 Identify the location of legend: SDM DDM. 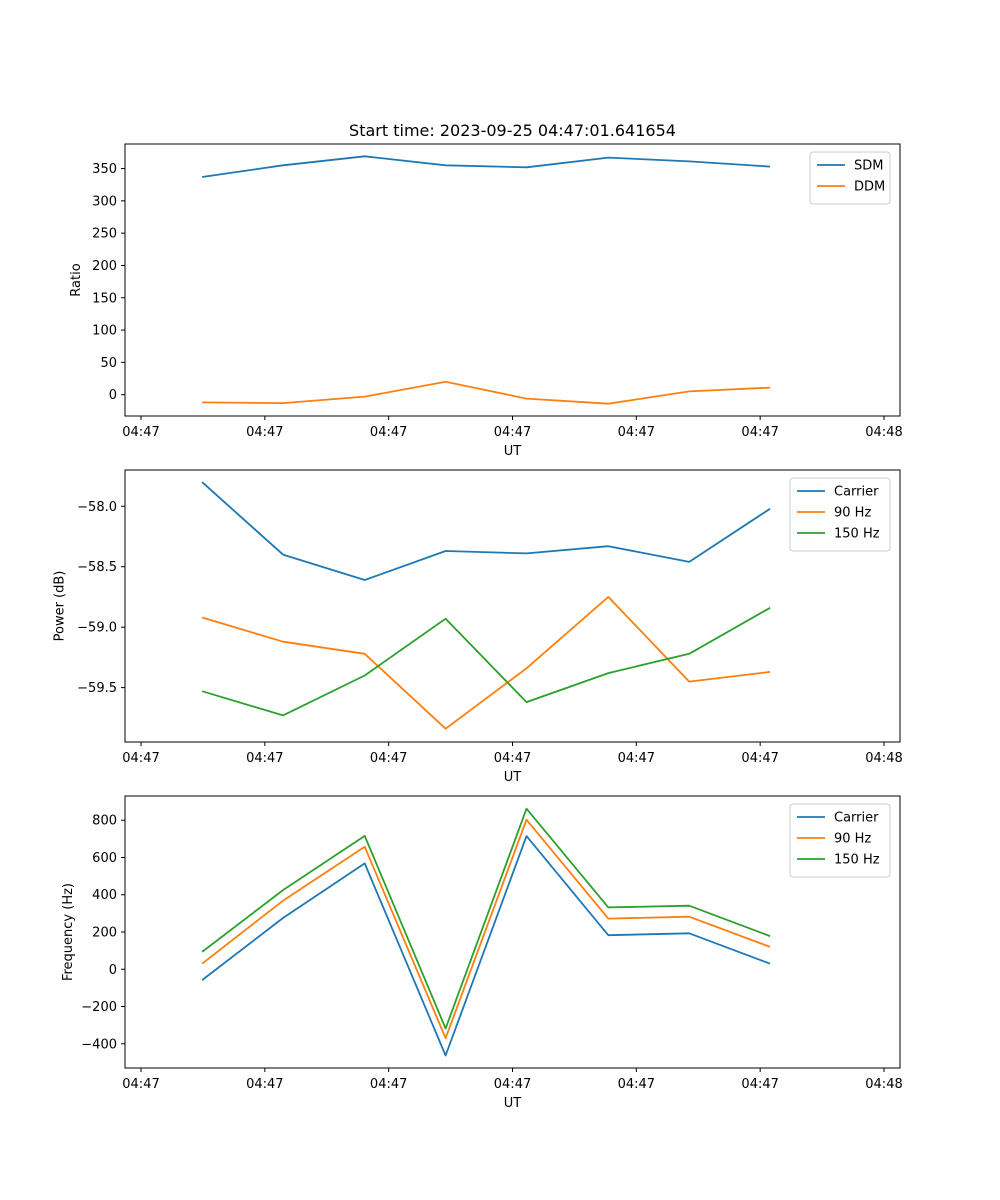
(850, 178).